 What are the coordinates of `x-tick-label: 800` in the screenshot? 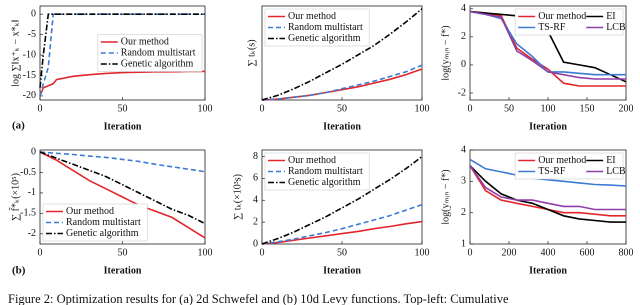 It's located at (626, 252).